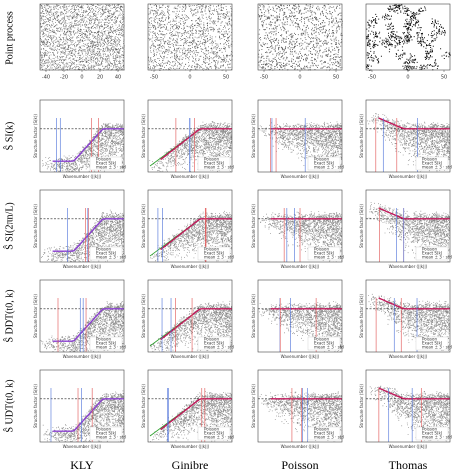 This screenshot has height=474, width=474. What do you see at coordinates (299, 465) in the screenshot?
I see `column-label: Poisson` at bounding box center [299, 465].